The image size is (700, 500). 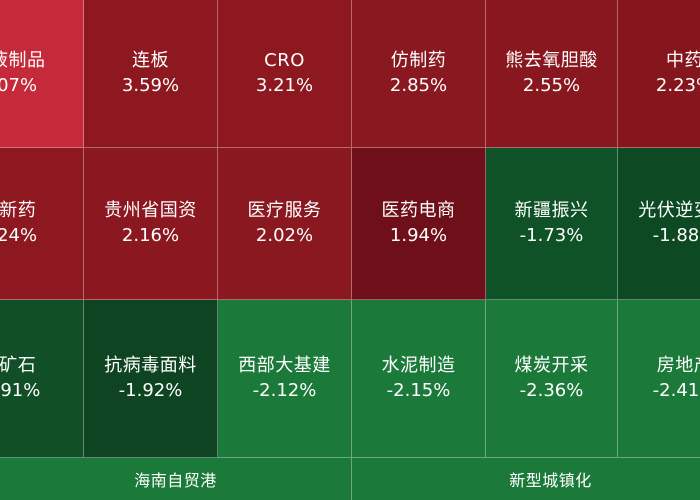 I want to click on tile-name: 海南自贸港, so click(x=175, y=480).